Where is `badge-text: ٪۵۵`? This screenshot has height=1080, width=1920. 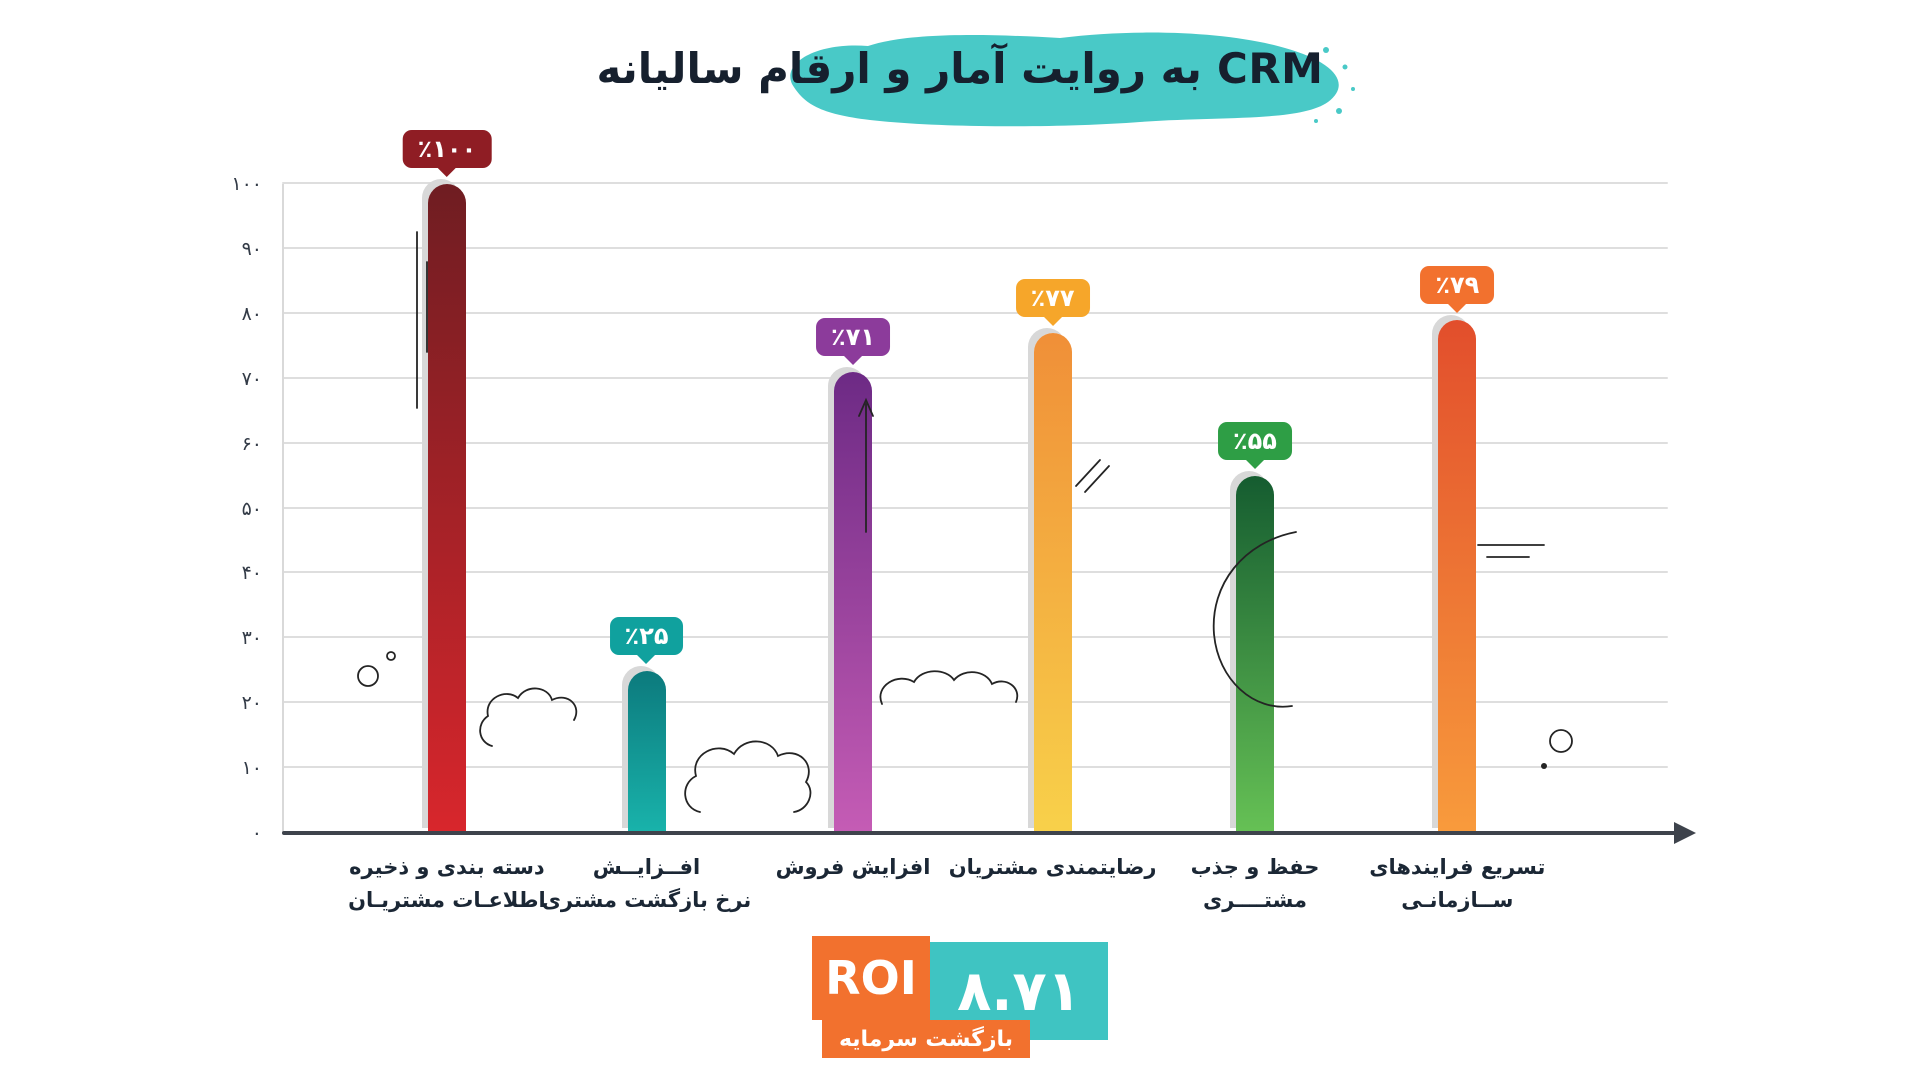
badge-text: ٪۵۵ is located at coordinates (1254, 441).